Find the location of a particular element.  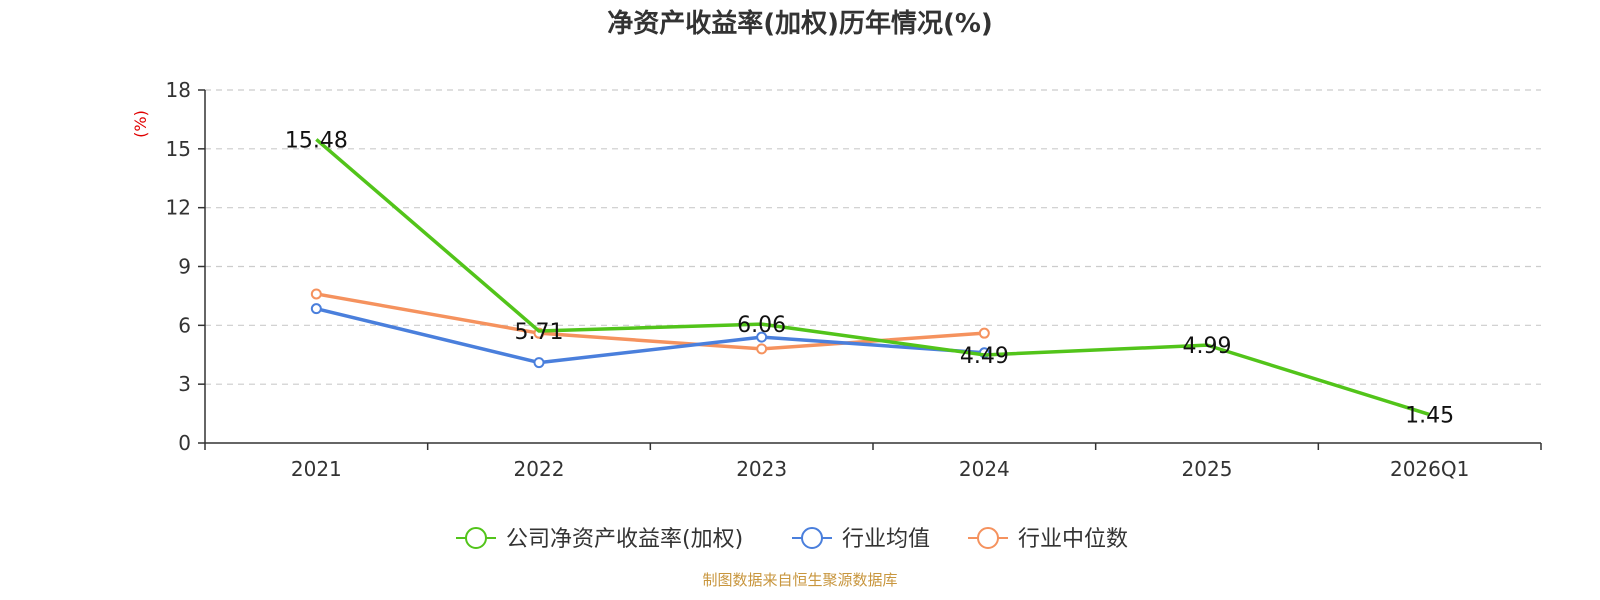

data-label-5: 1.45 is located at coordinates (1429, 416).